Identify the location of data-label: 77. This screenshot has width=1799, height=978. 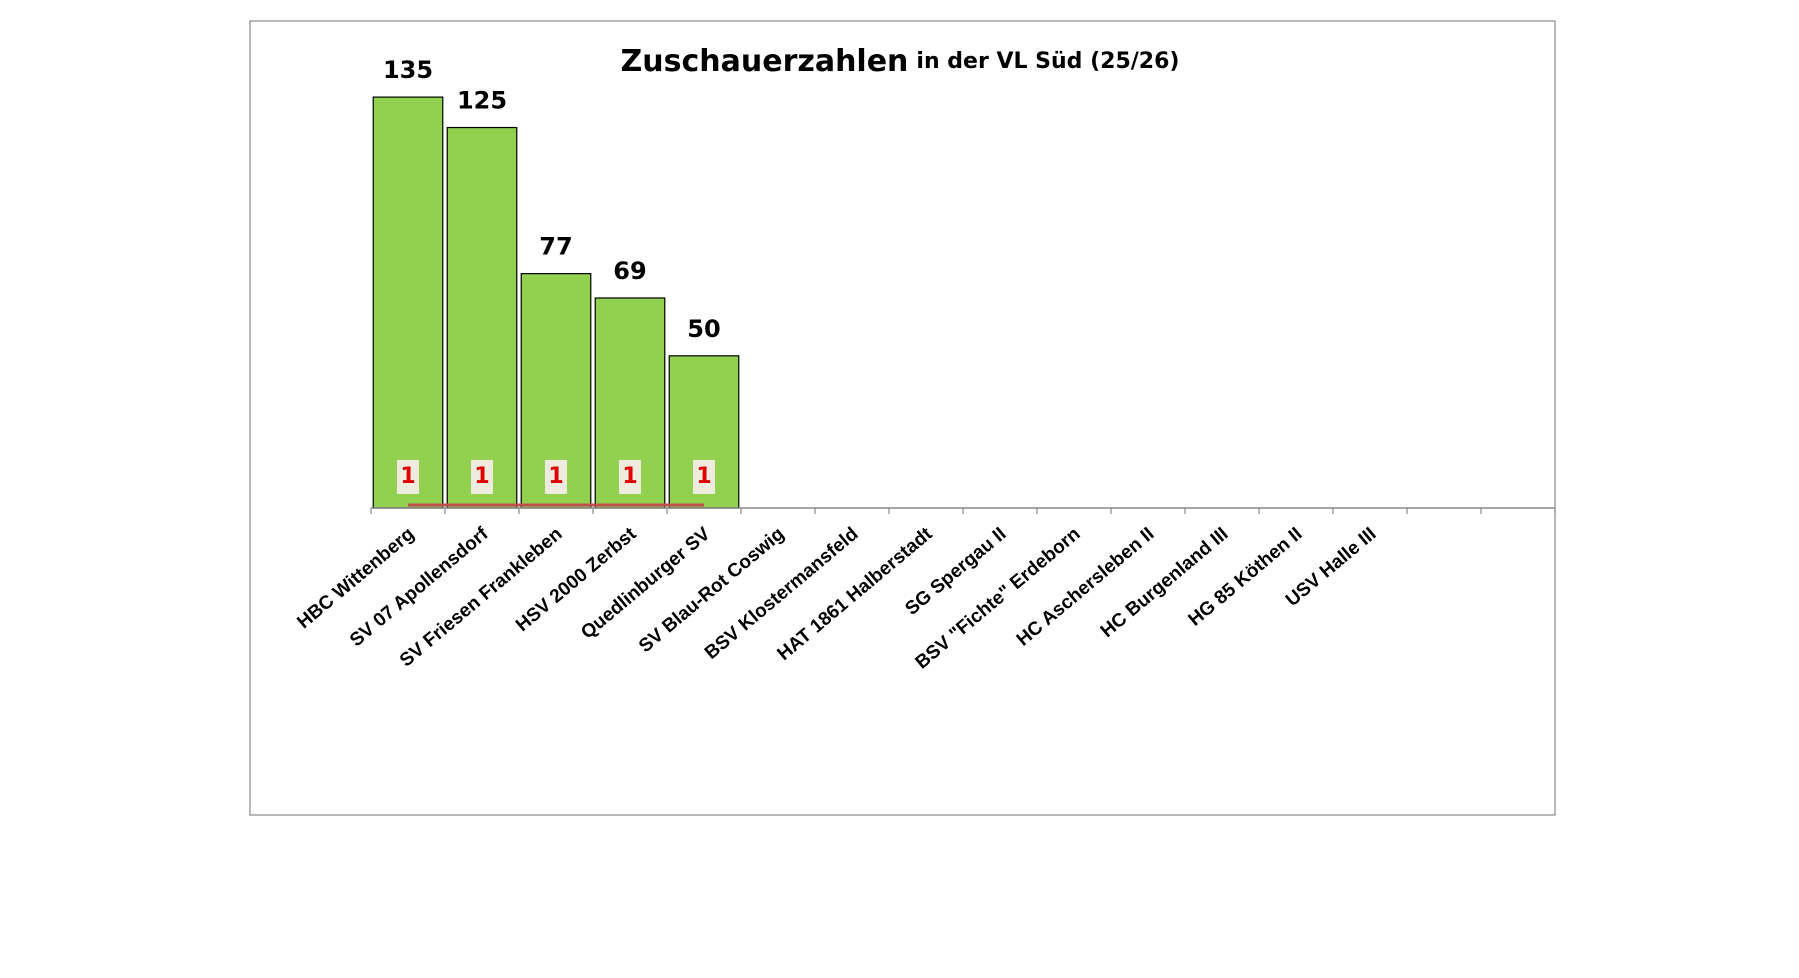
(555, 247).